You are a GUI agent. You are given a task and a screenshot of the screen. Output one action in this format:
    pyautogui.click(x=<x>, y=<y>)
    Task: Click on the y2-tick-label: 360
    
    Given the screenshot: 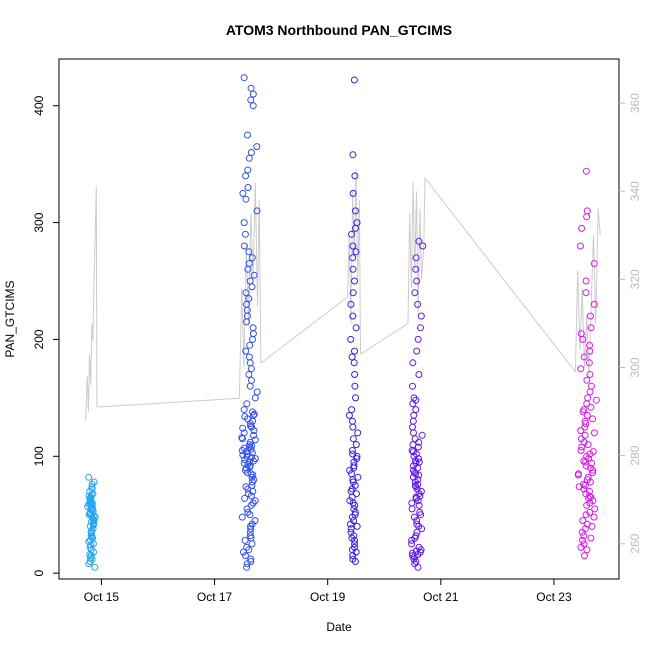 What is the action you would take?
    pyautogui.click(x=635, y=103)
    